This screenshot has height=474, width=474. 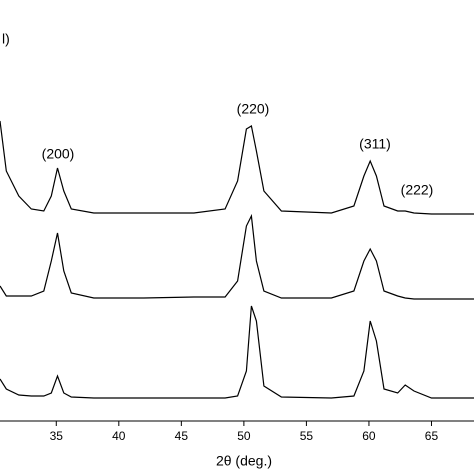 What do you see at coordinates (375, 144) in the screenshot?
I see `peak-label: (311)` at bounding box center [375, 144].